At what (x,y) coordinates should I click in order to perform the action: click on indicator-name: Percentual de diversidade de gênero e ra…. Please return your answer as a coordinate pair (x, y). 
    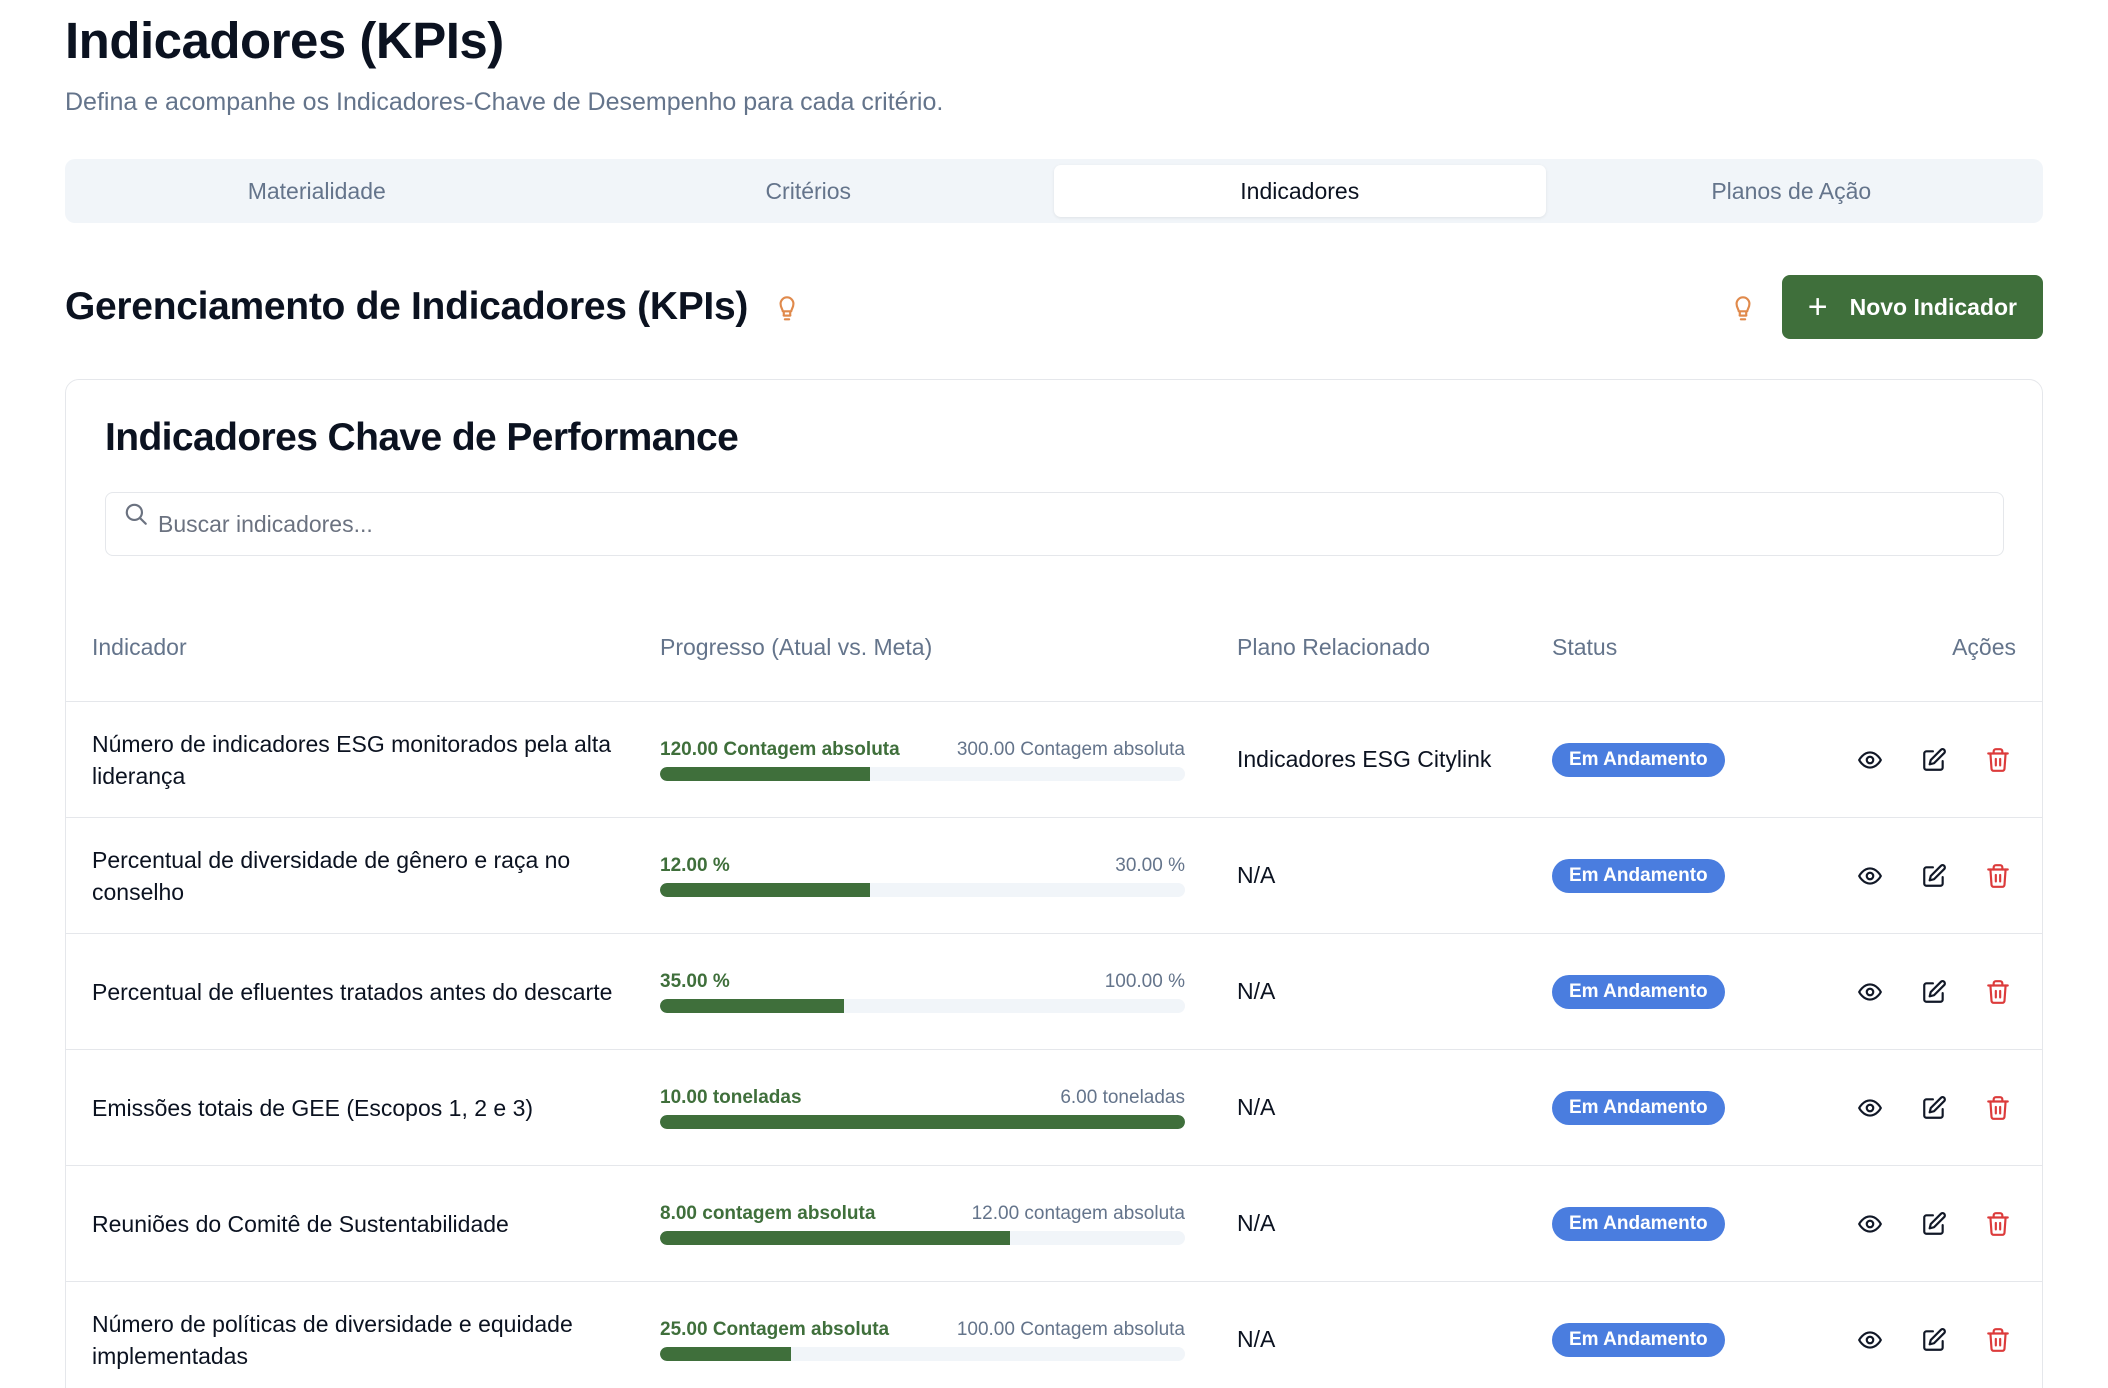
    Looking at the image, I should click on (331, 875).